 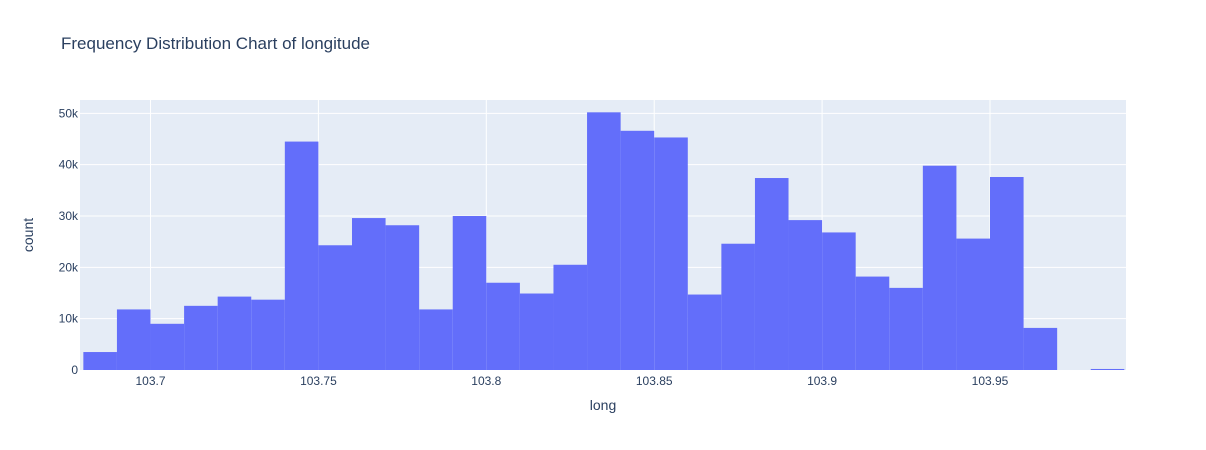 I want to click on y-axis-title: count, so click(x=28, y=235).